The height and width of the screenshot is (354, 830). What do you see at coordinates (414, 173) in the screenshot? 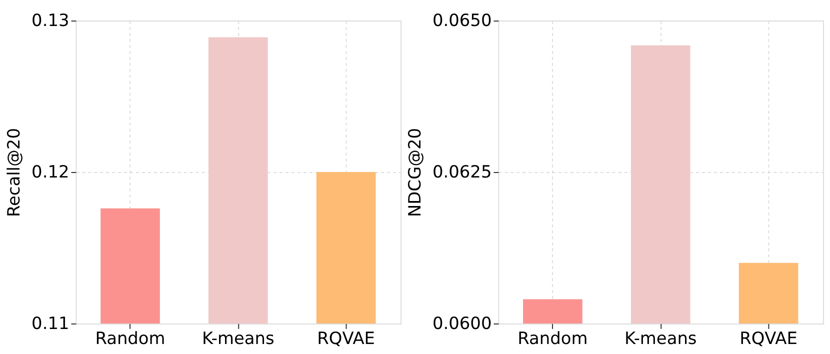
I see `y-axis-title: NDCG@20` at bounding box center [414, 173].